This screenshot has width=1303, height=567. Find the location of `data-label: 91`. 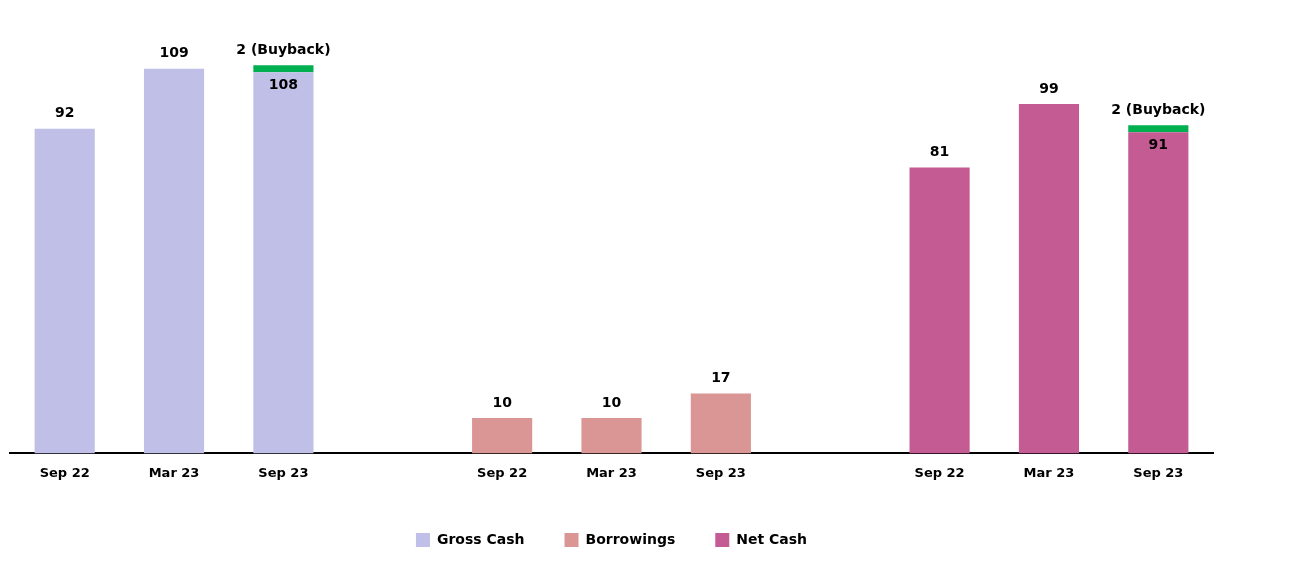

data-label: 91 is located at coordinates (1158, 143).